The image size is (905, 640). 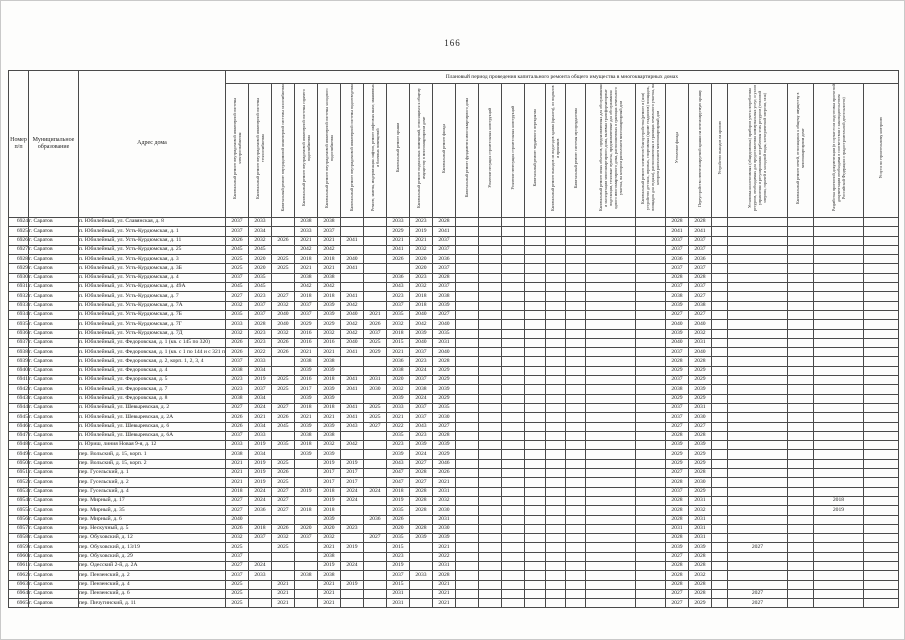 What do you see at coordinates (282, 296) in the screenshot?
I see `year-cell: 2027` at bounding box center [282, 296].